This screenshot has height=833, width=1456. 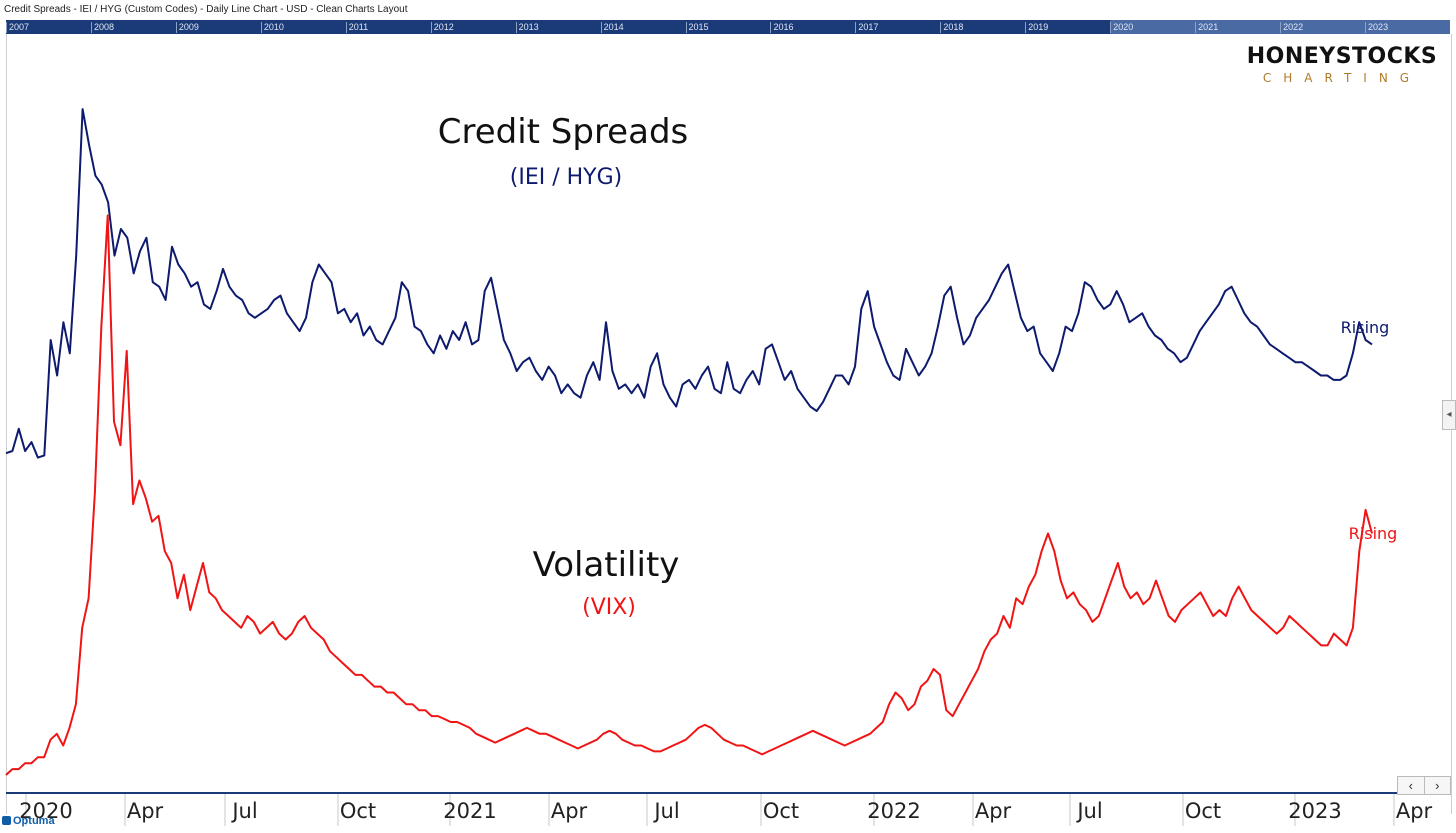 What do you see at coordinates (697, 27) in the screenshot?
I see `navigator-year-2015: 2015` at bounding box center [697, 27].